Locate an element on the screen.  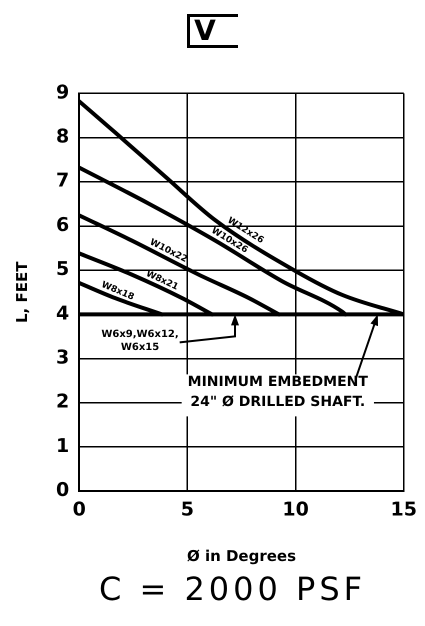
y-tick-label: 1 is located at coordinates (63, 445).